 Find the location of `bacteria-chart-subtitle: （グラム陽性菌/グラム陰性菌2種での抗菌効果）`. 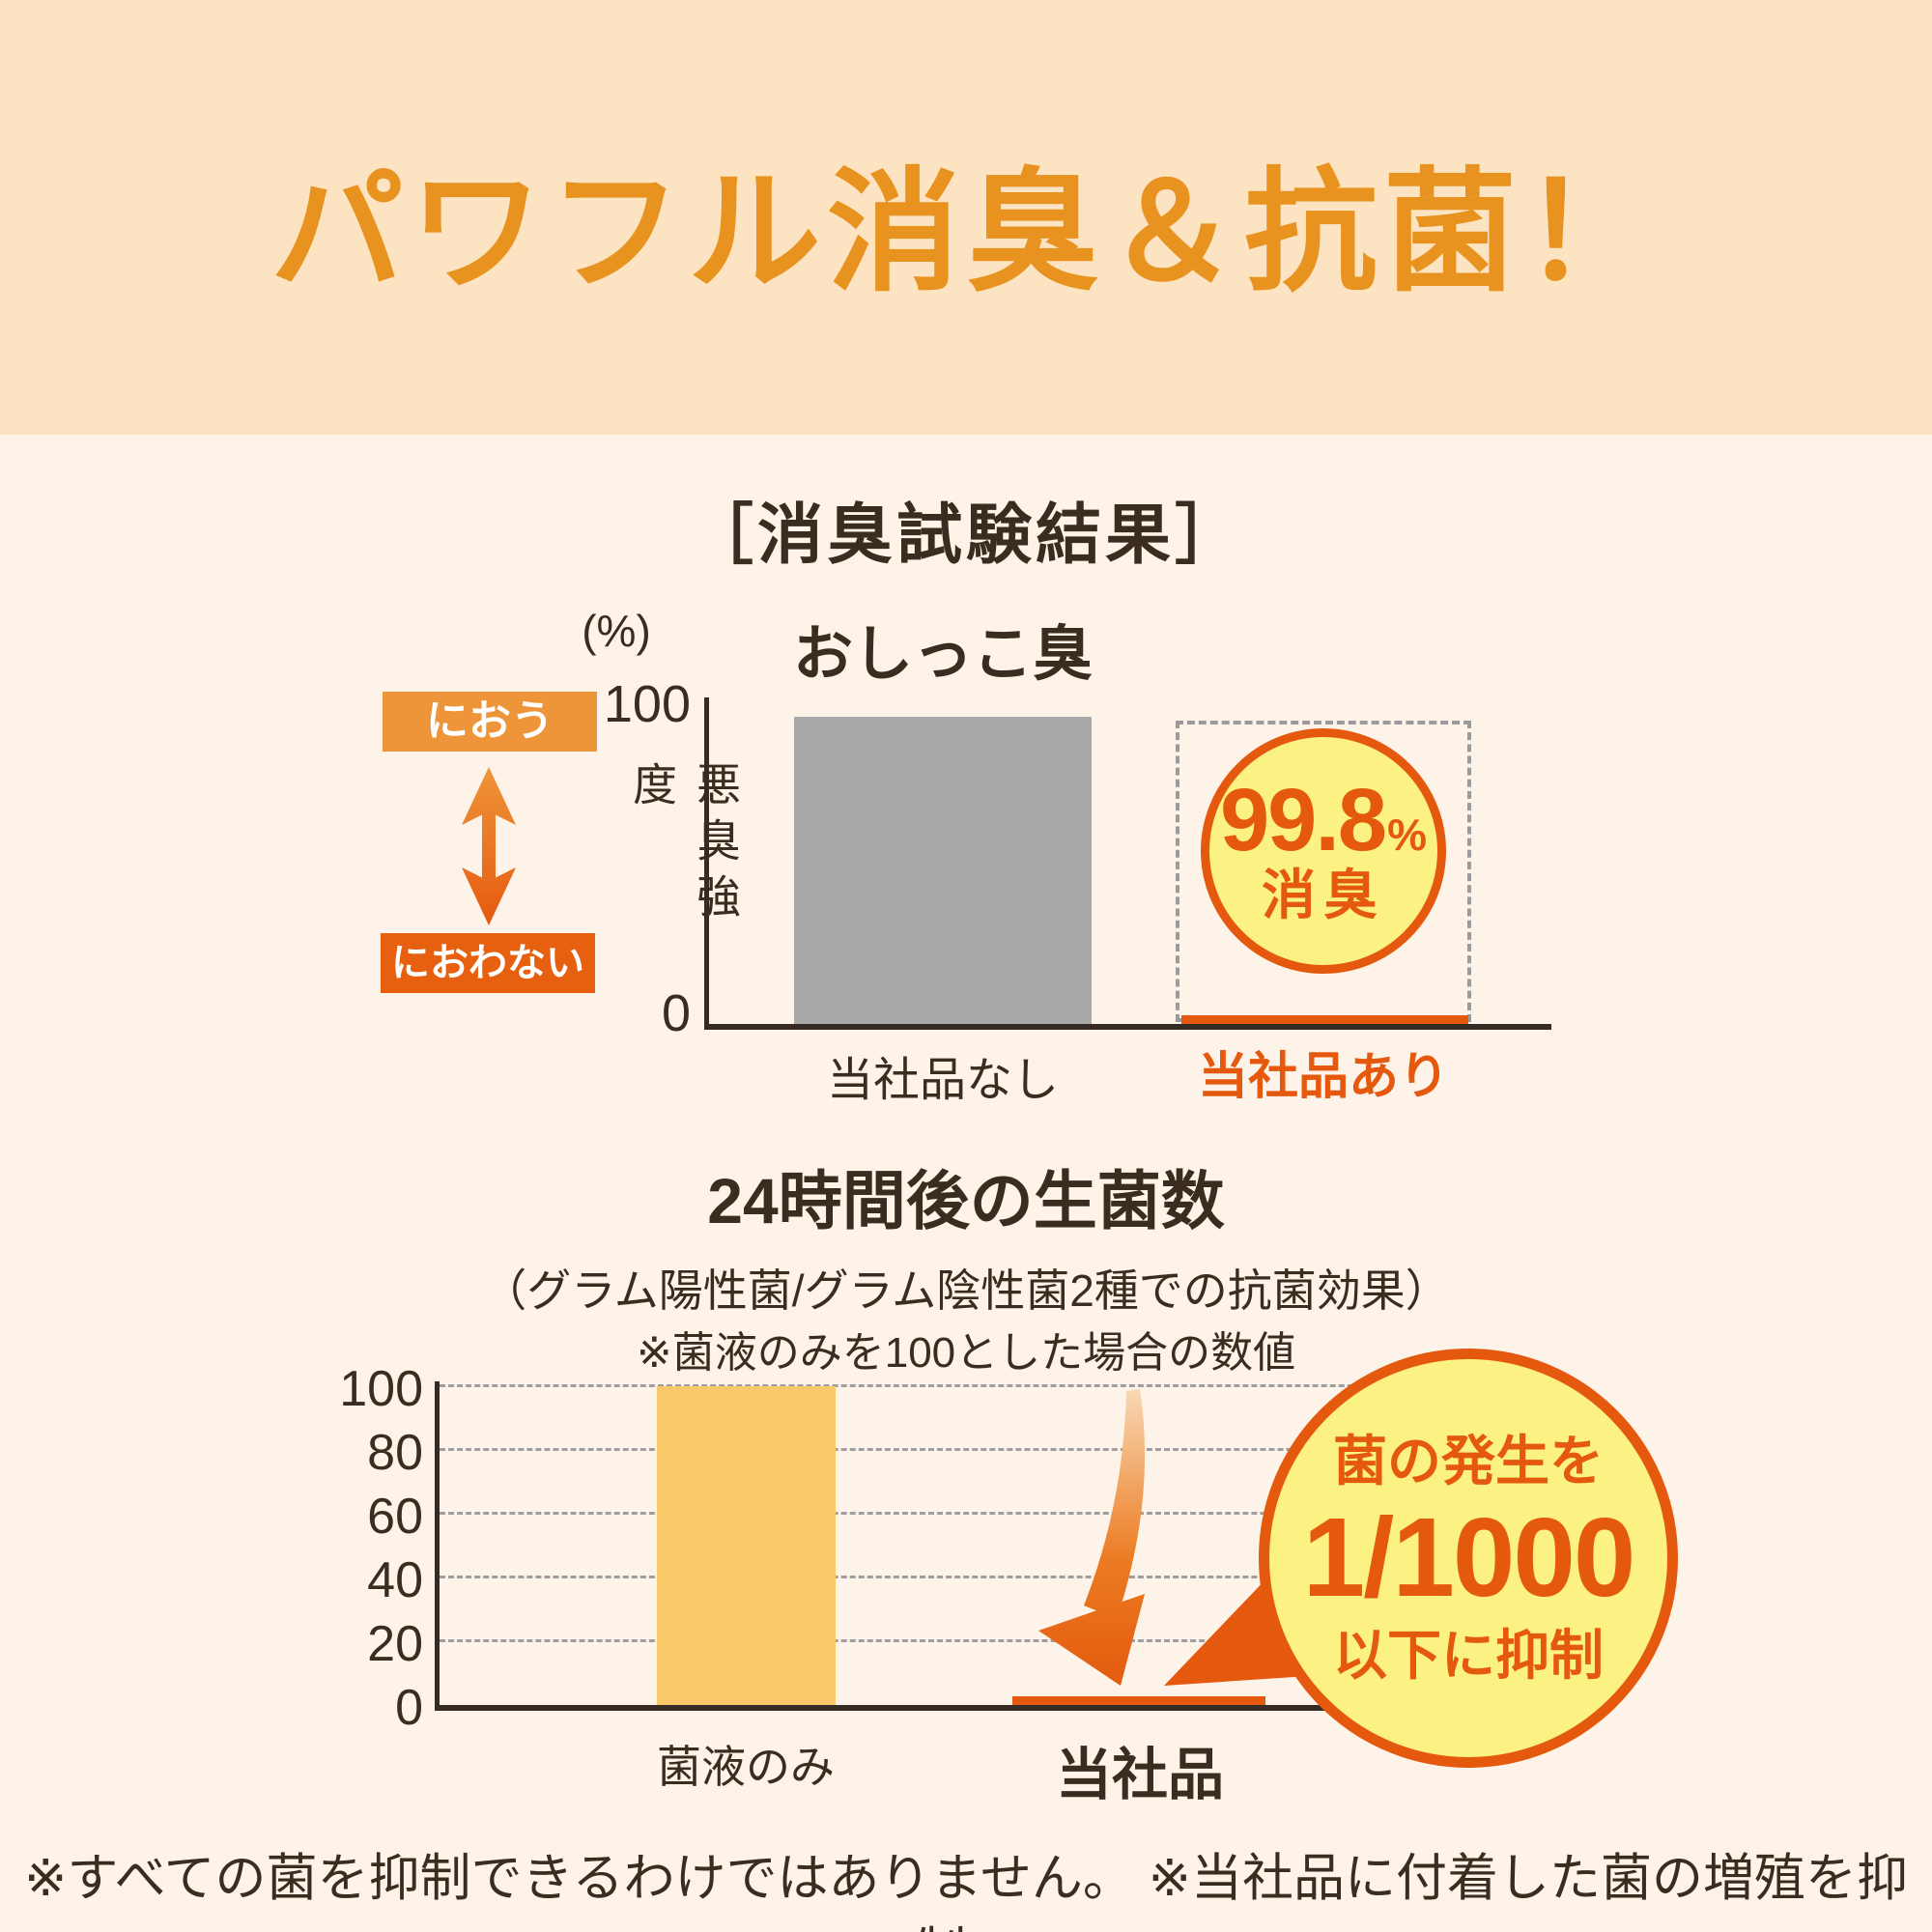

bacteria-chart-subtitle: （グラム陽性菌/グラム陰性菌2種での抗菌効果） is located at coordinates (966, 1290).